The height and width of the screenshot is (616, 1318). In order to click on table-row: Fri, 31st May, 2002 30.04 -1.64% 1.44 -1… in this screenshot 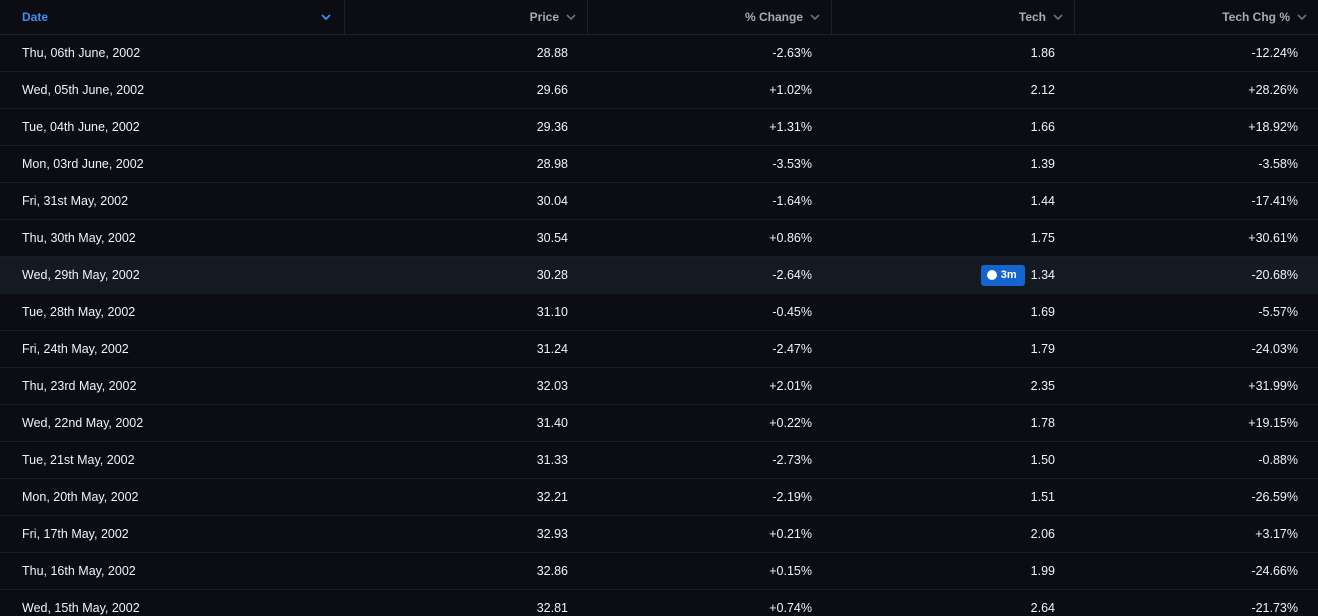, I will do `click(659, 201)`.